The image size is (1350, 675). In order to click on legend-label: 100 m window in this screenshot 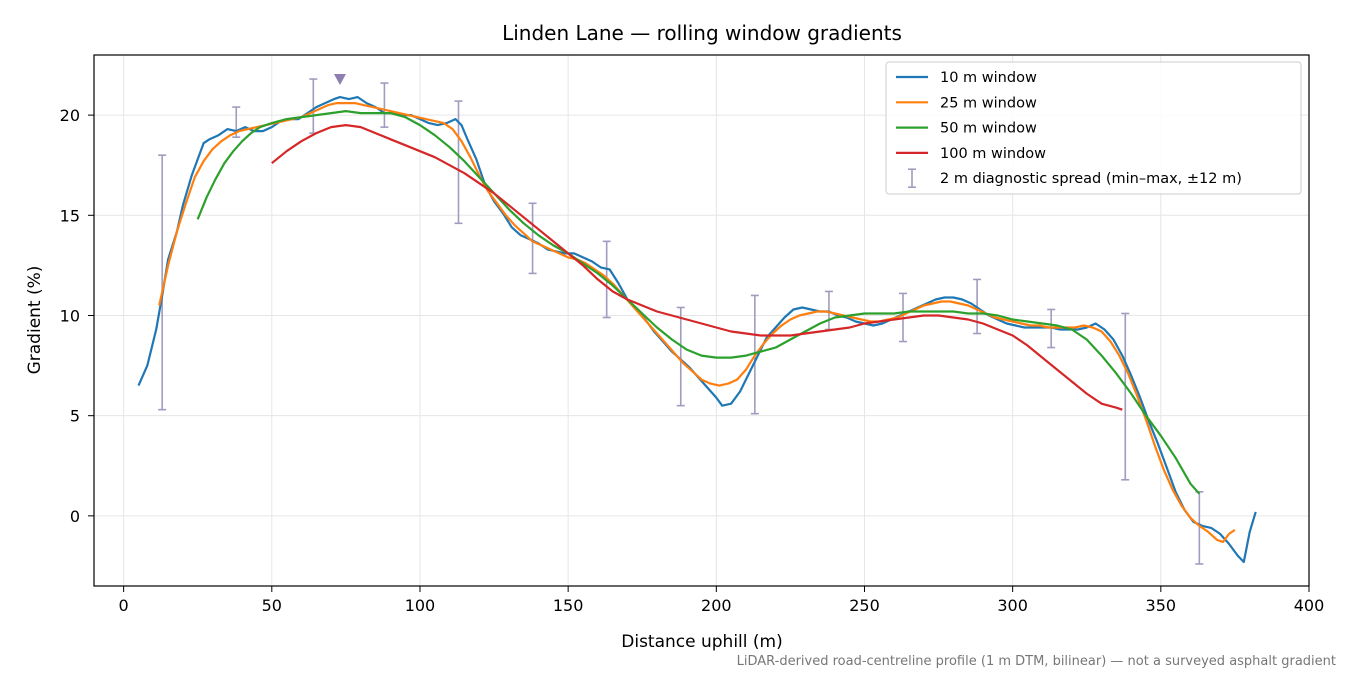, I will do `click(993, 154)`.